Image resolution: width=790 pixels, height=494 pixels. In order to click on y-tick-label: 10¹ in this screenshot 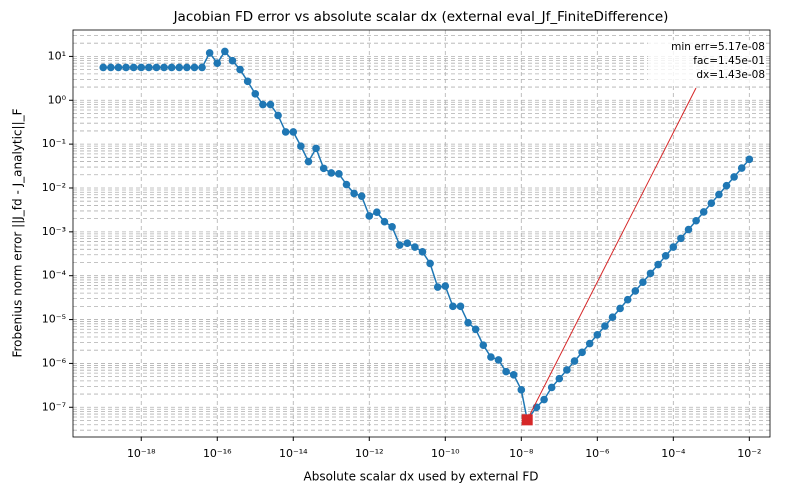, I will do `click(57, 55)`.